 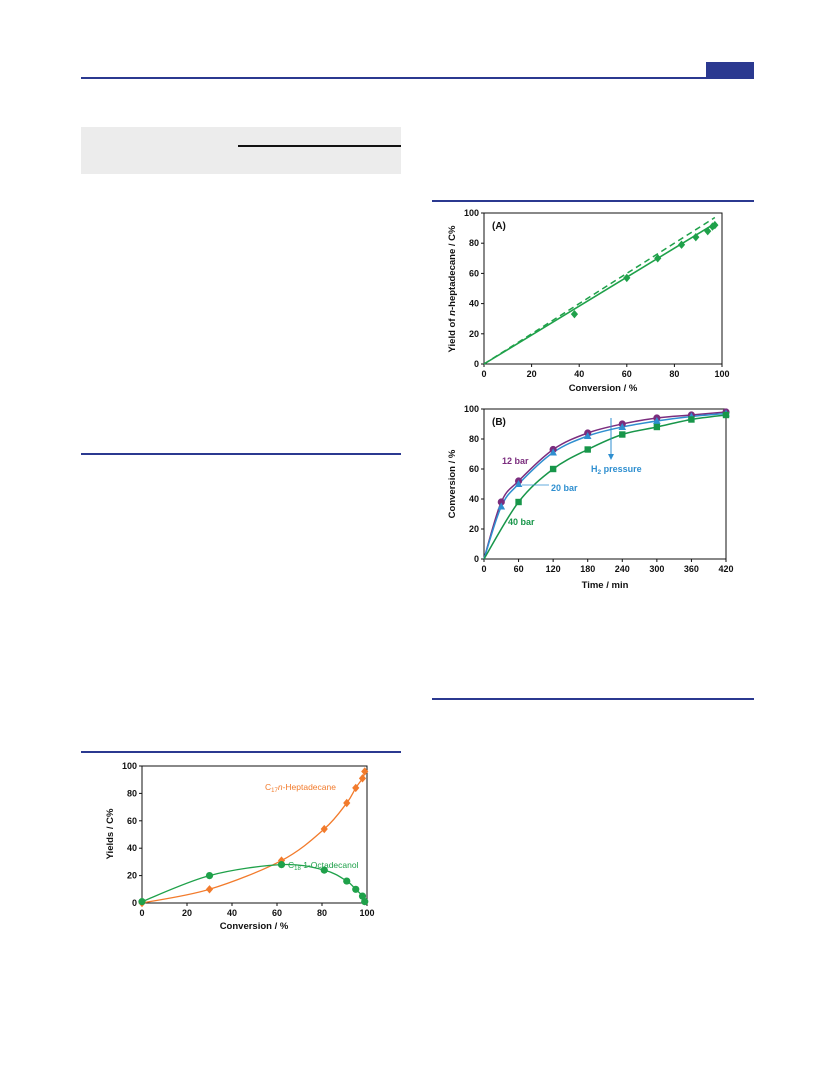 What do you see at coordinates (254, 926) in the screenshot?
I see `yields-xlabel: Conversion / %` at bounding box center [254, 926].